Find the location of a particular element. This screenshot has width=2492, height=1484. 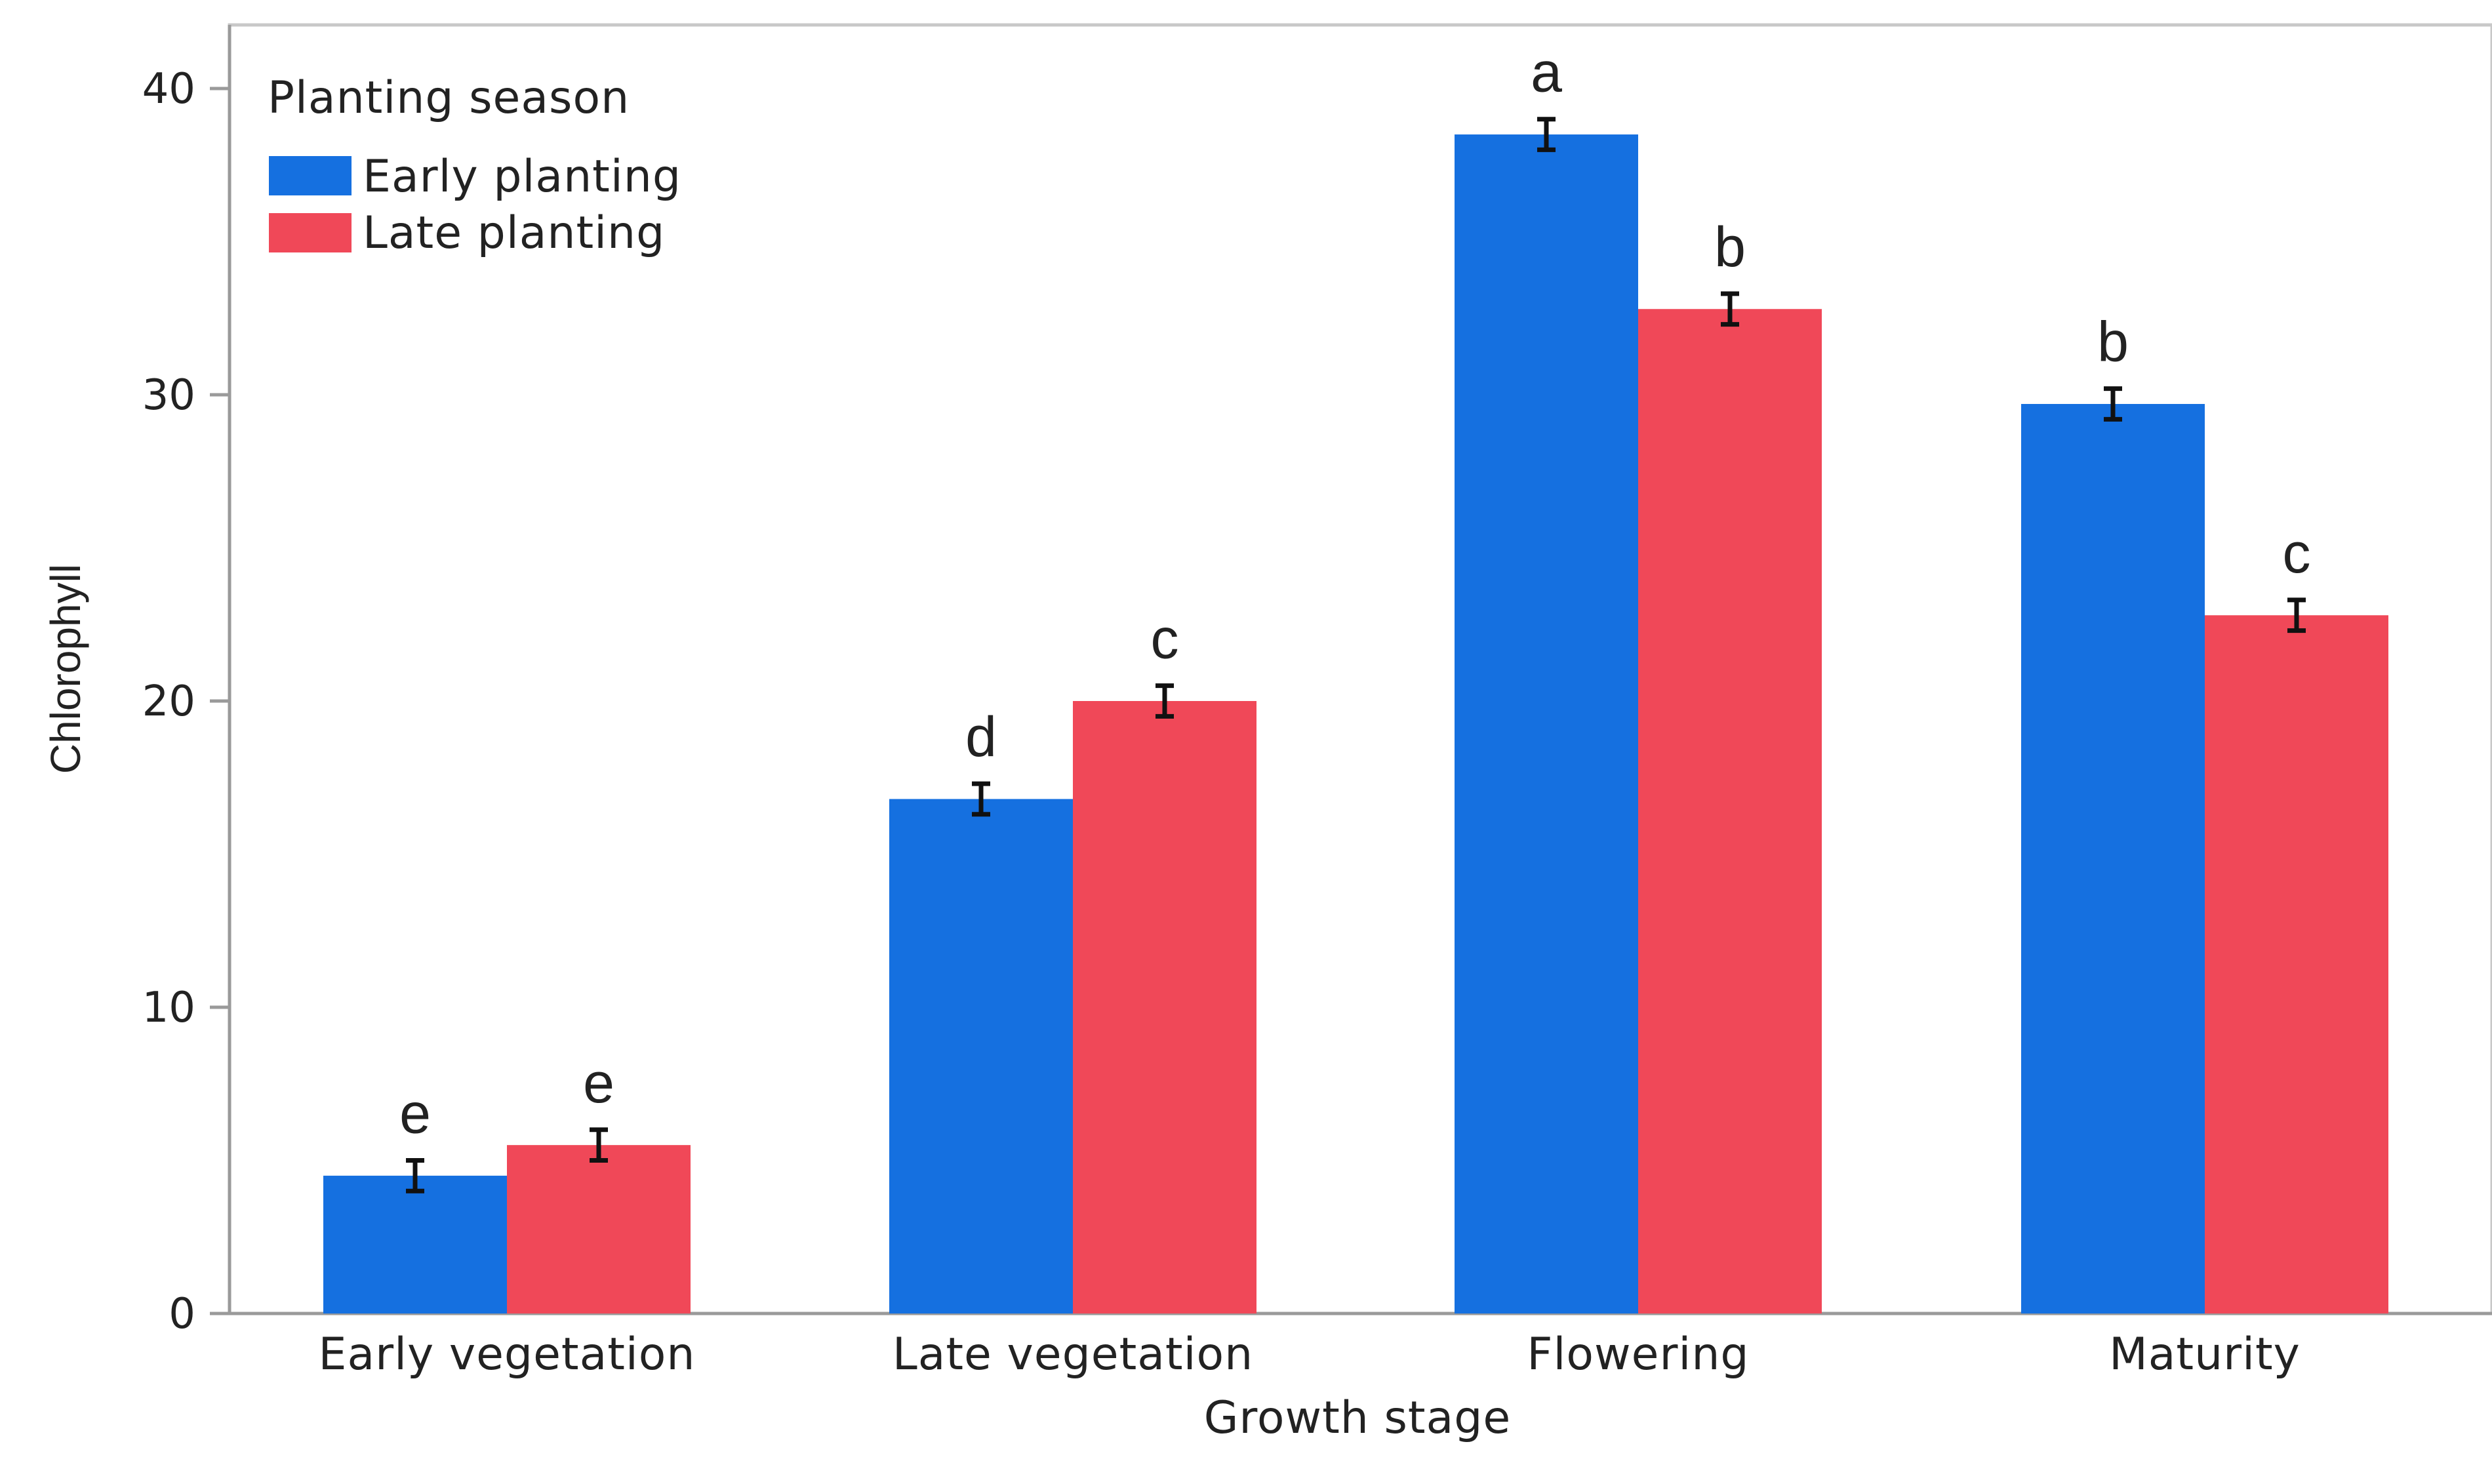

y-tick-label-0: 0 is located at coordinates (182, 1314).